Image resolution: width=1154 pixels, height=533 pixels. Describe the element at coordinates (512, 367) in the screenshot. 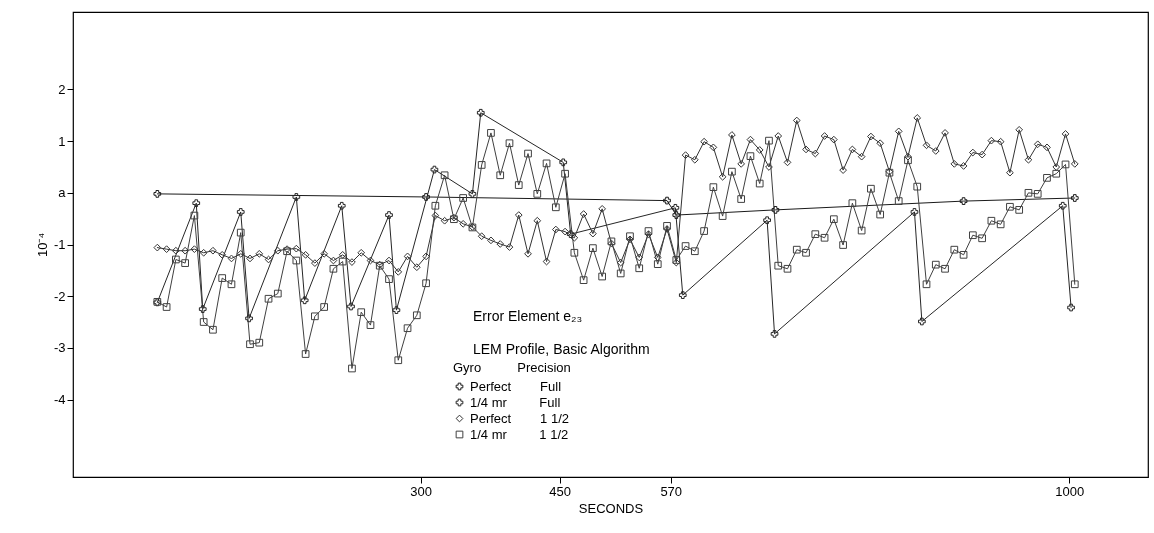

I see `legend-title: Gyro Precision` at that location.